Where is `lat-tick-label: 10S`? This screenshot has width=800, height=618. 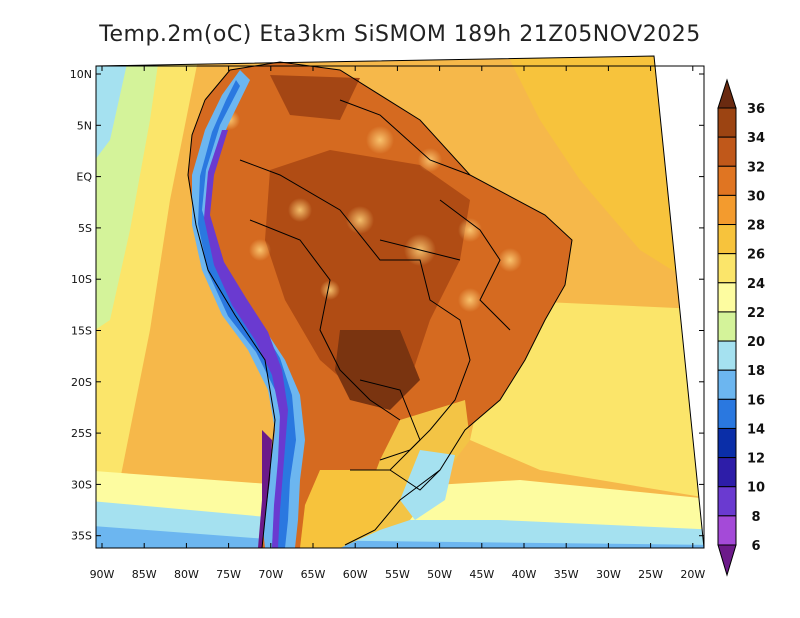
lat-tick-label: 10S is located at coordinates (81, 279).